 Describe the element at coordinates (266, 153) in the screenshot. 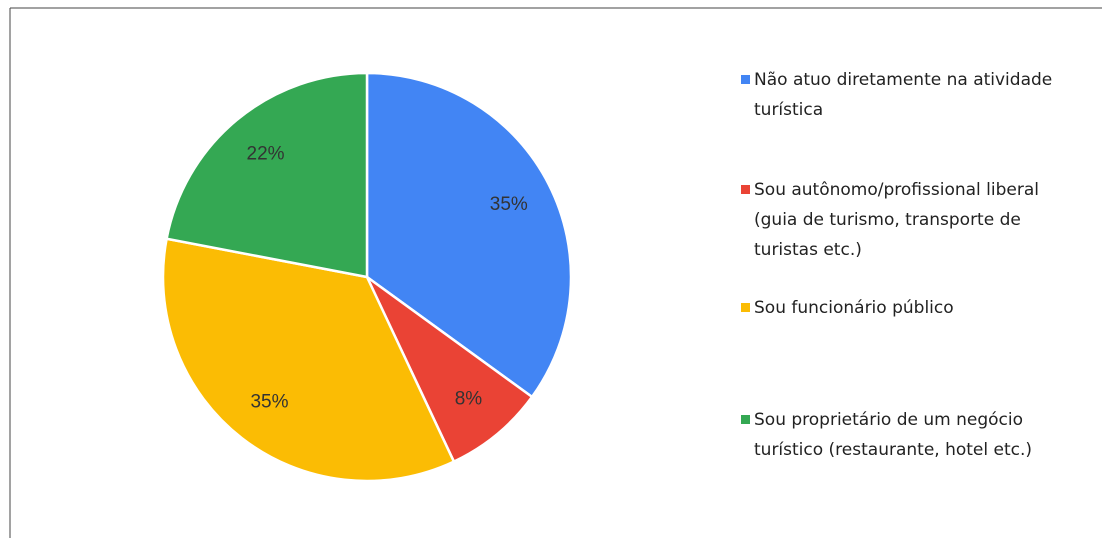

I see `slice-label: 22%` at that location.